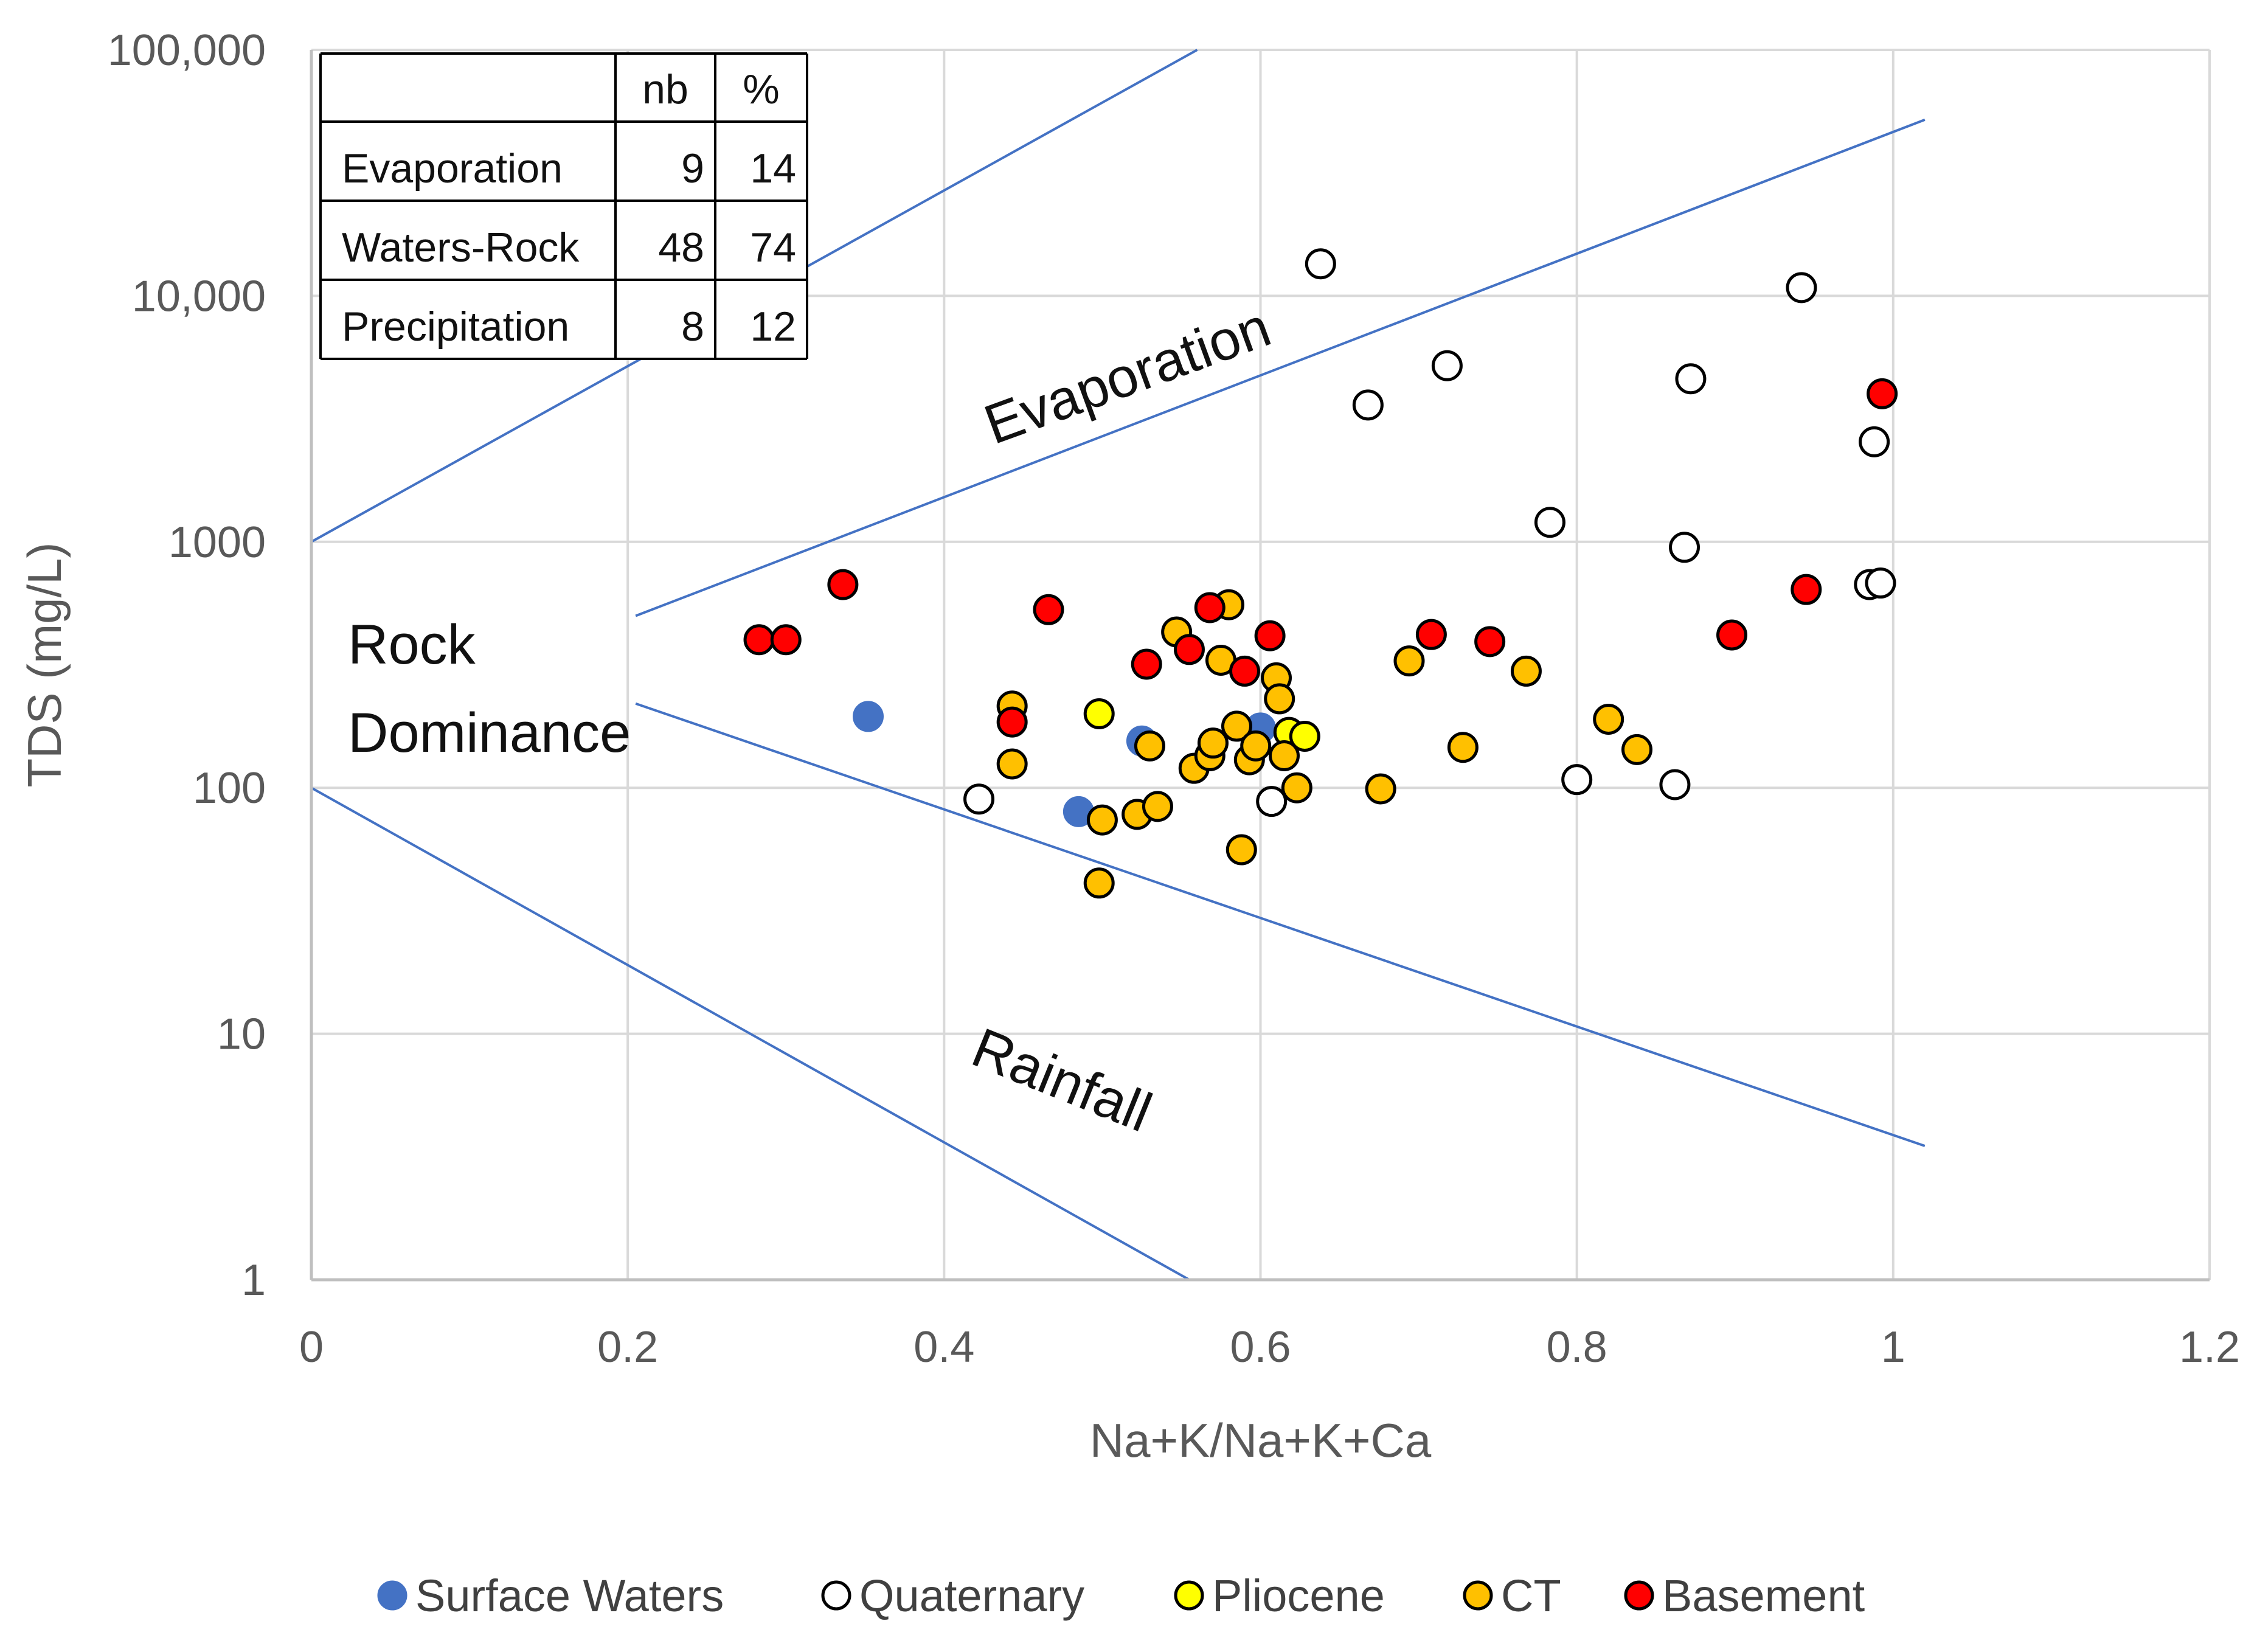  I want to click on y-tick-label: 100, so click(229, 788).